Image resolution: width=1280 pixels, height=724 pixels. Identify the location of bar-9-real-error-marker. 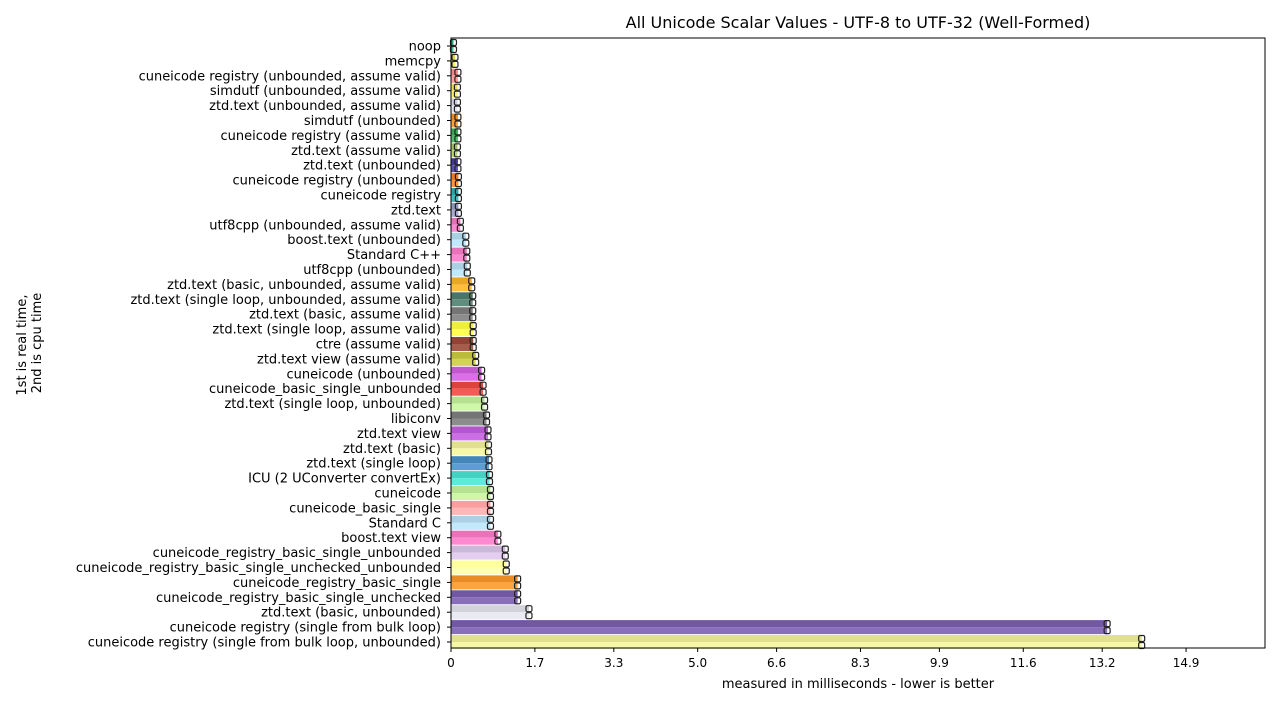
(458, 177).